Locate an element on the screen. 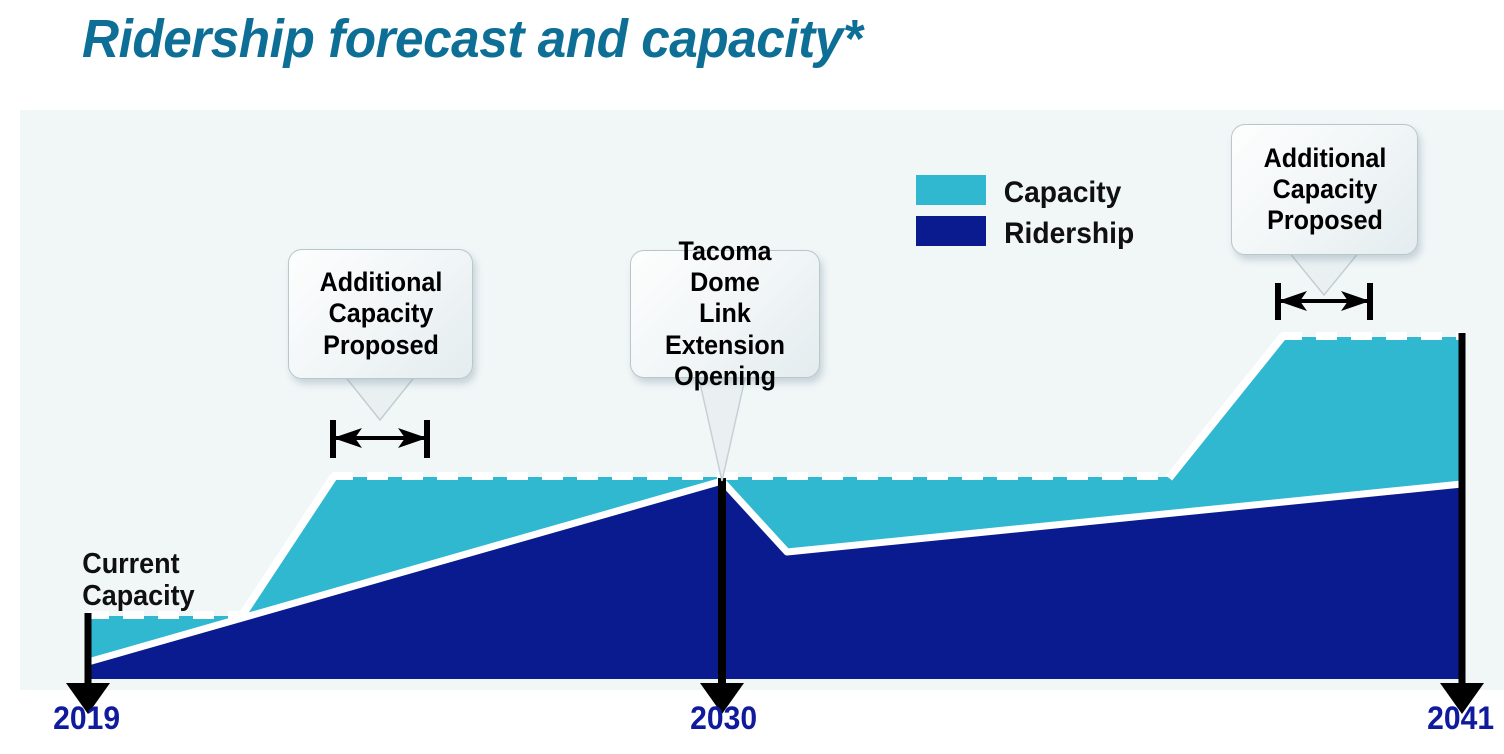 The width and height of the screenshot is (1504, 754). callout-left-line2: Capacity is located at coordinates (380, 313).